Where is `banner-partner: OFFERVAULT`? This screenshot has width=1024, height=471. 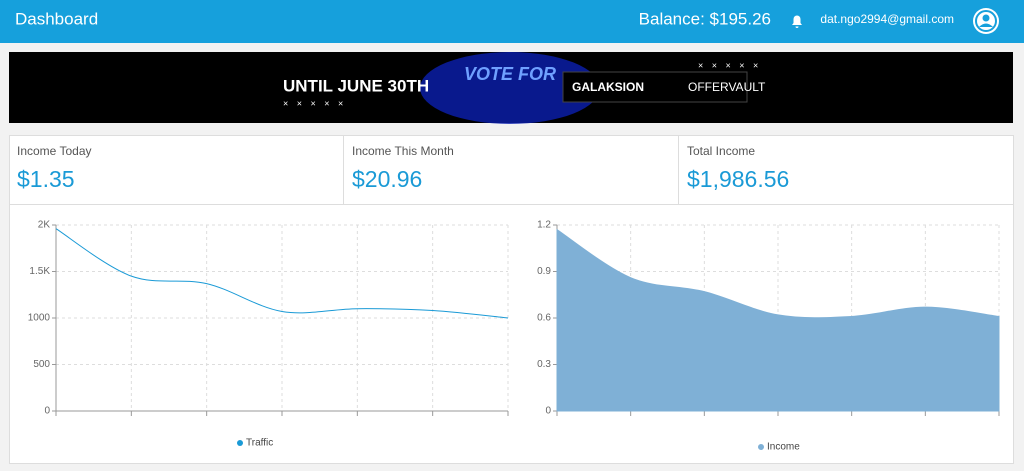 banner-partner: OFFERVAULT is located at coordinates (727, 87).